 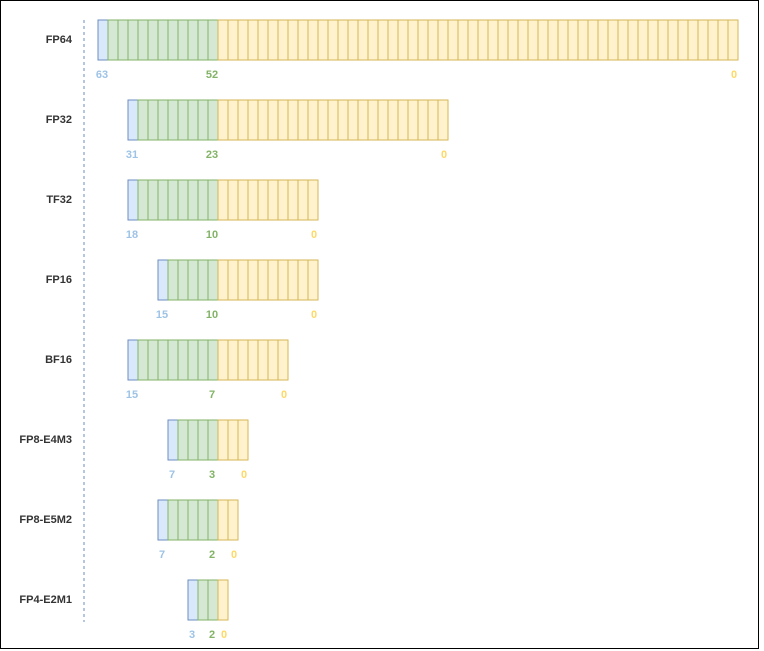 I want to click on exponent-label: 7, so click(x=212, y=395).